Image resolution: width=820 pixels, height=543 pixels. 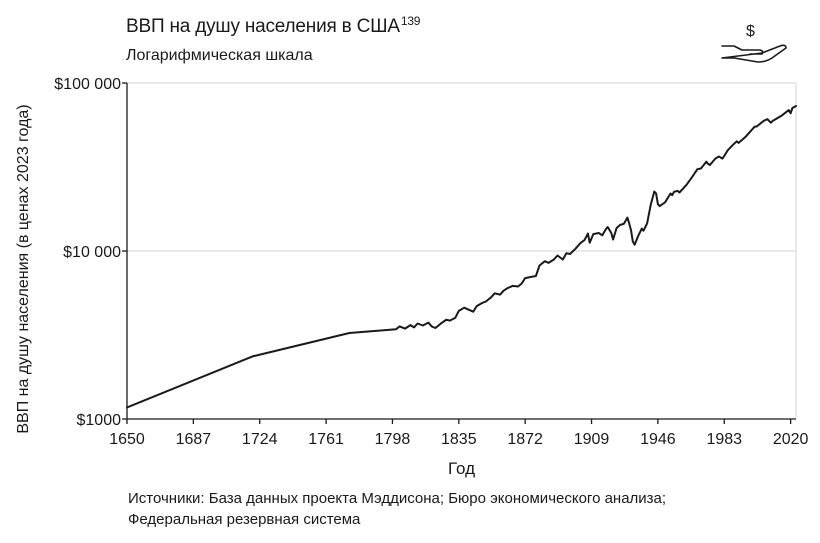 What do you see at coordinates (410, 21) in the screenshot?
I see `title-footnote: 139` at bounding box center [410, 21].